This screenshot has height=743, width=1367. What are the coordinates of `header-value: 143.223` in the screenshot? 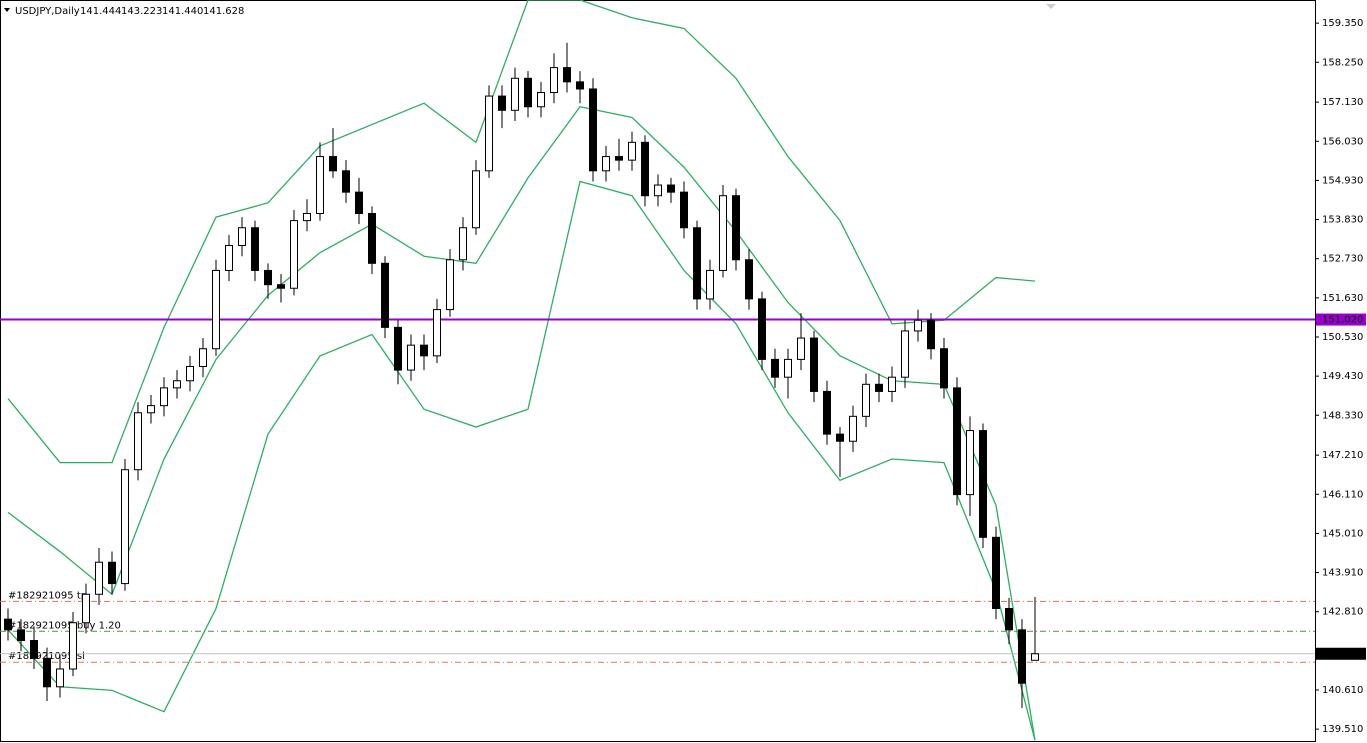 It's located at (141, 11).